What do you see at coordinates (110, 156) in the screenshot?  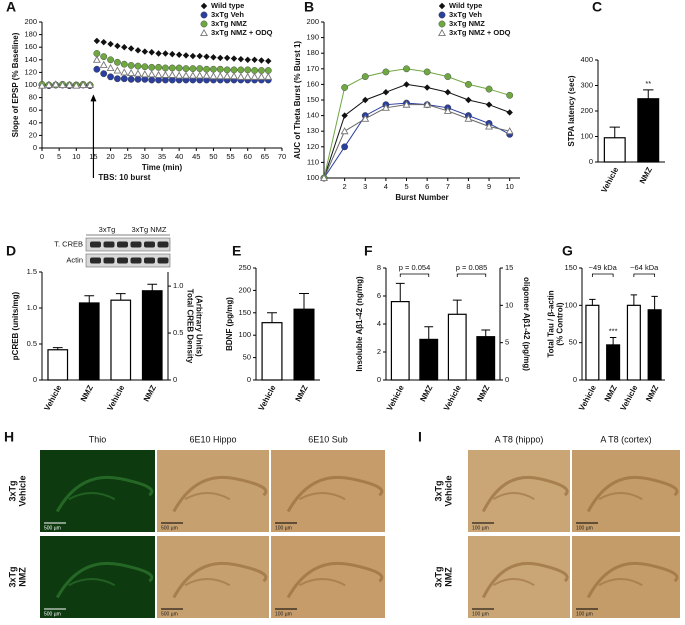 I see `x-tick-label: 20` at bounding box center [110, 156].